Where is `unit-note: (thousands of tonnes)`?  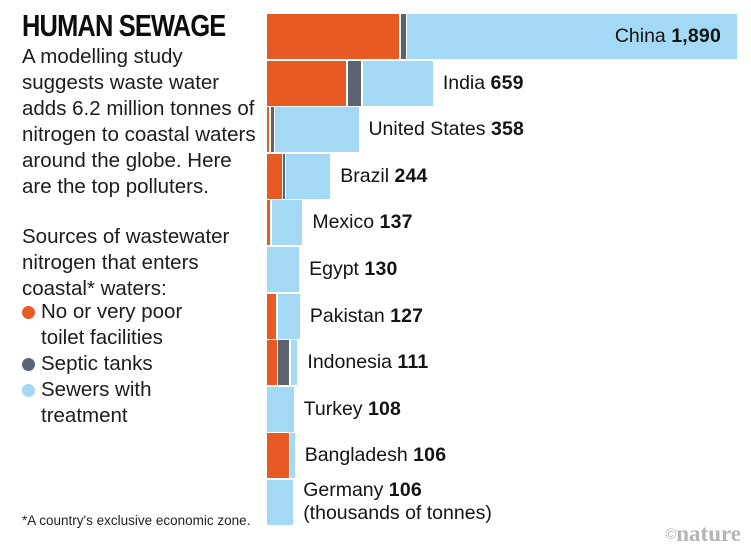
unit-note: (thousands of tonnes) is located at coordinates (397, 513).